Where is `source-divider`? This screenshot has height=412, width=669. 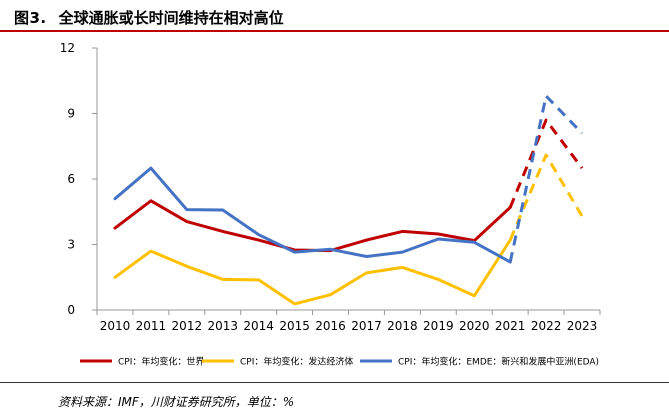 source-divider is located at coordinates (334, 382).